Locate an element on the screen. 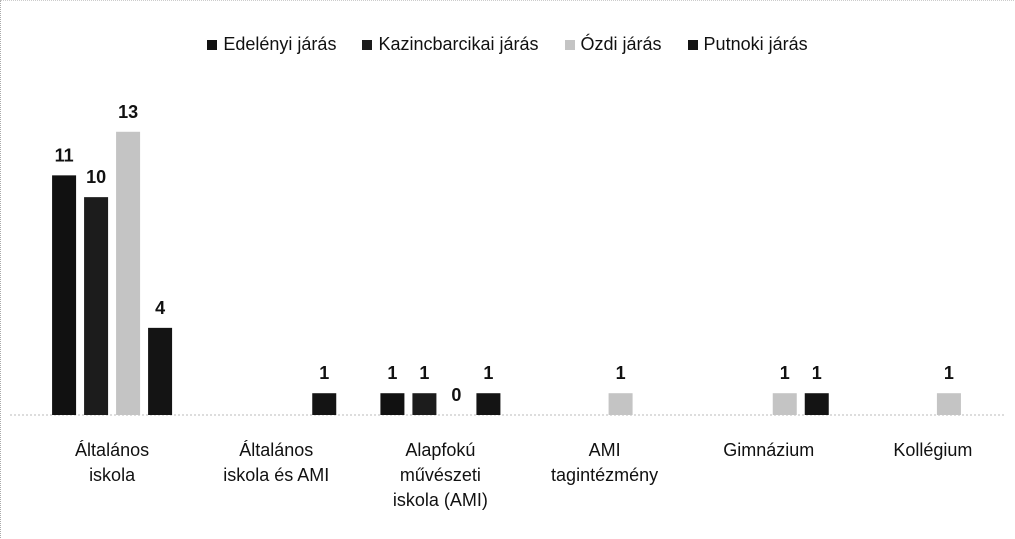  x-tick-label: Általános iskola és AMI is located at coordinates (276, 462).